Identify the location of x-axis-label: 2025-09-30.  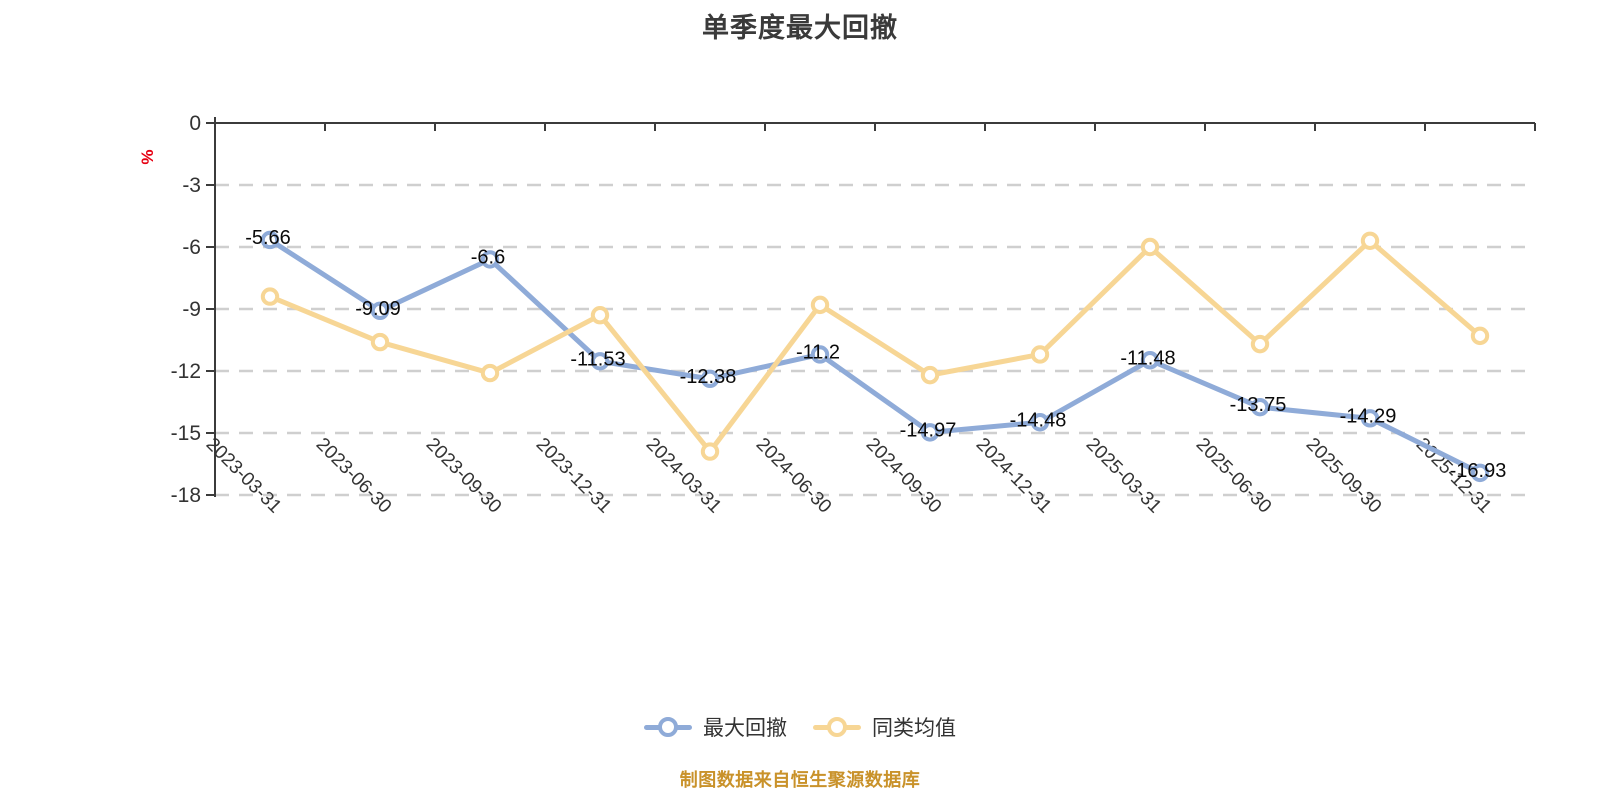
(1344, 476).